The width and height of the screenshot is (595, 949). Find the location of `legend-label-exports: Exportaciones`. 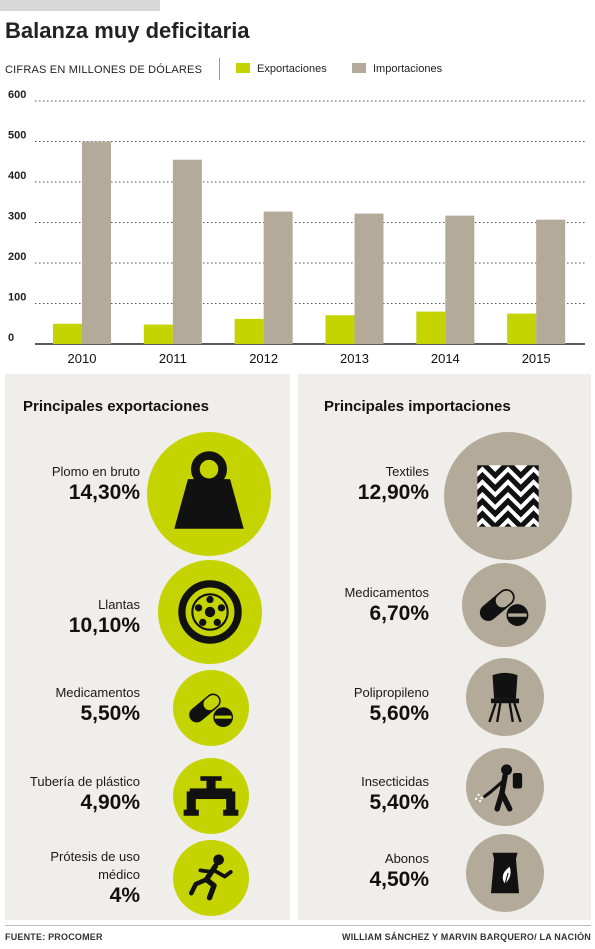

legend-label-exports: Exportaciones is located at coordinates (292, 69).